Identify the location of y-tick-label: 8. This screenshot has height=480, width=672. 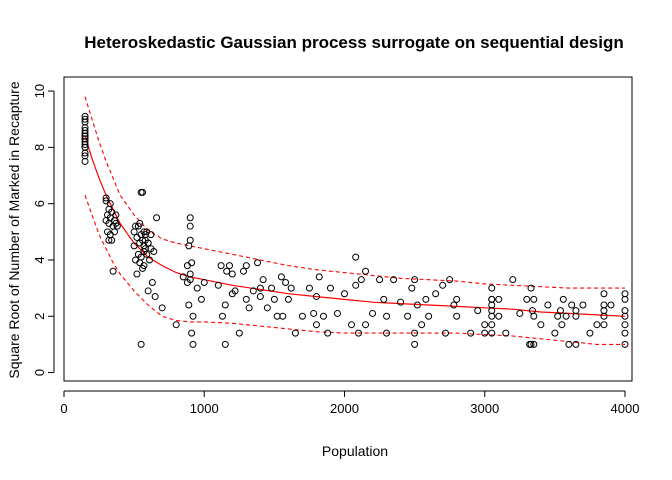
(39, 147).